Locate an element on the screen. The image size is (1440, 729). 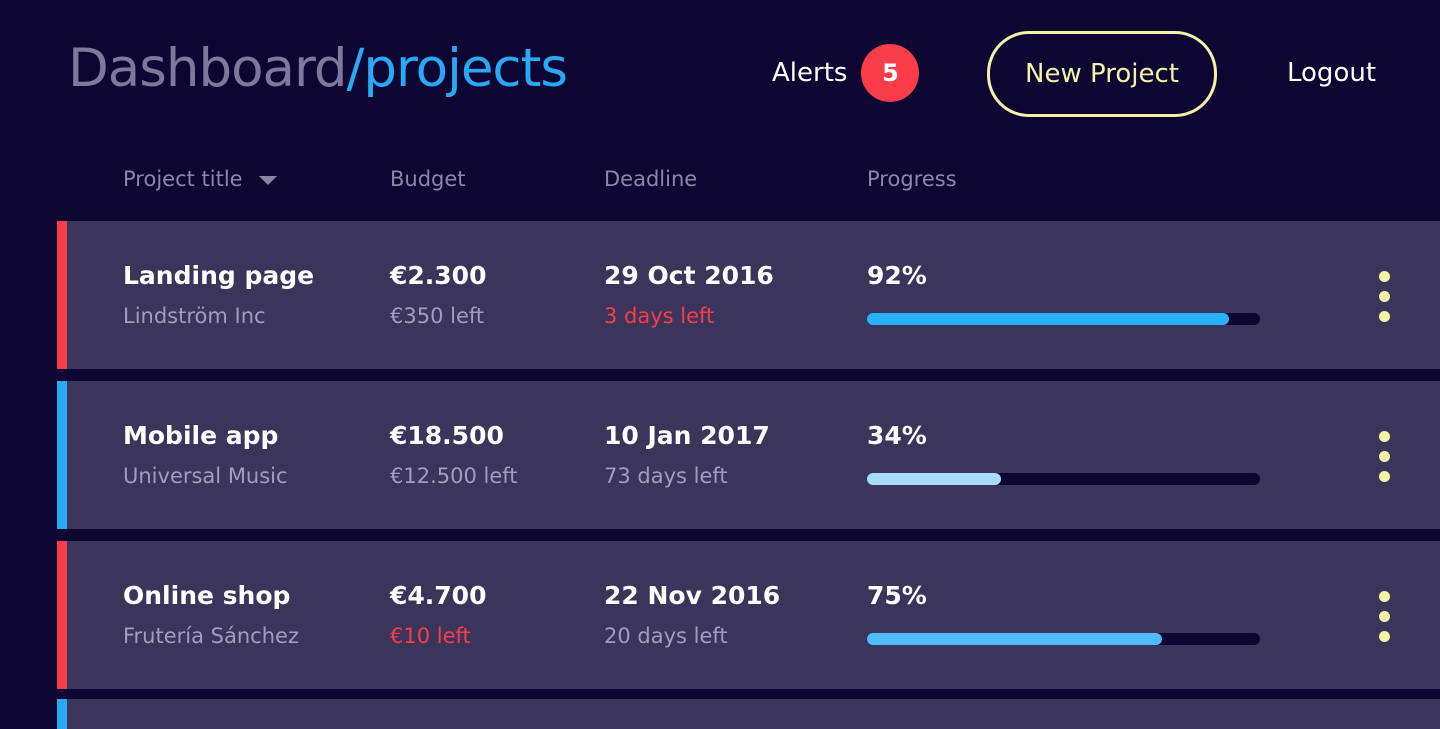
column-header-title: Project title is located at coordinates (200, 179).